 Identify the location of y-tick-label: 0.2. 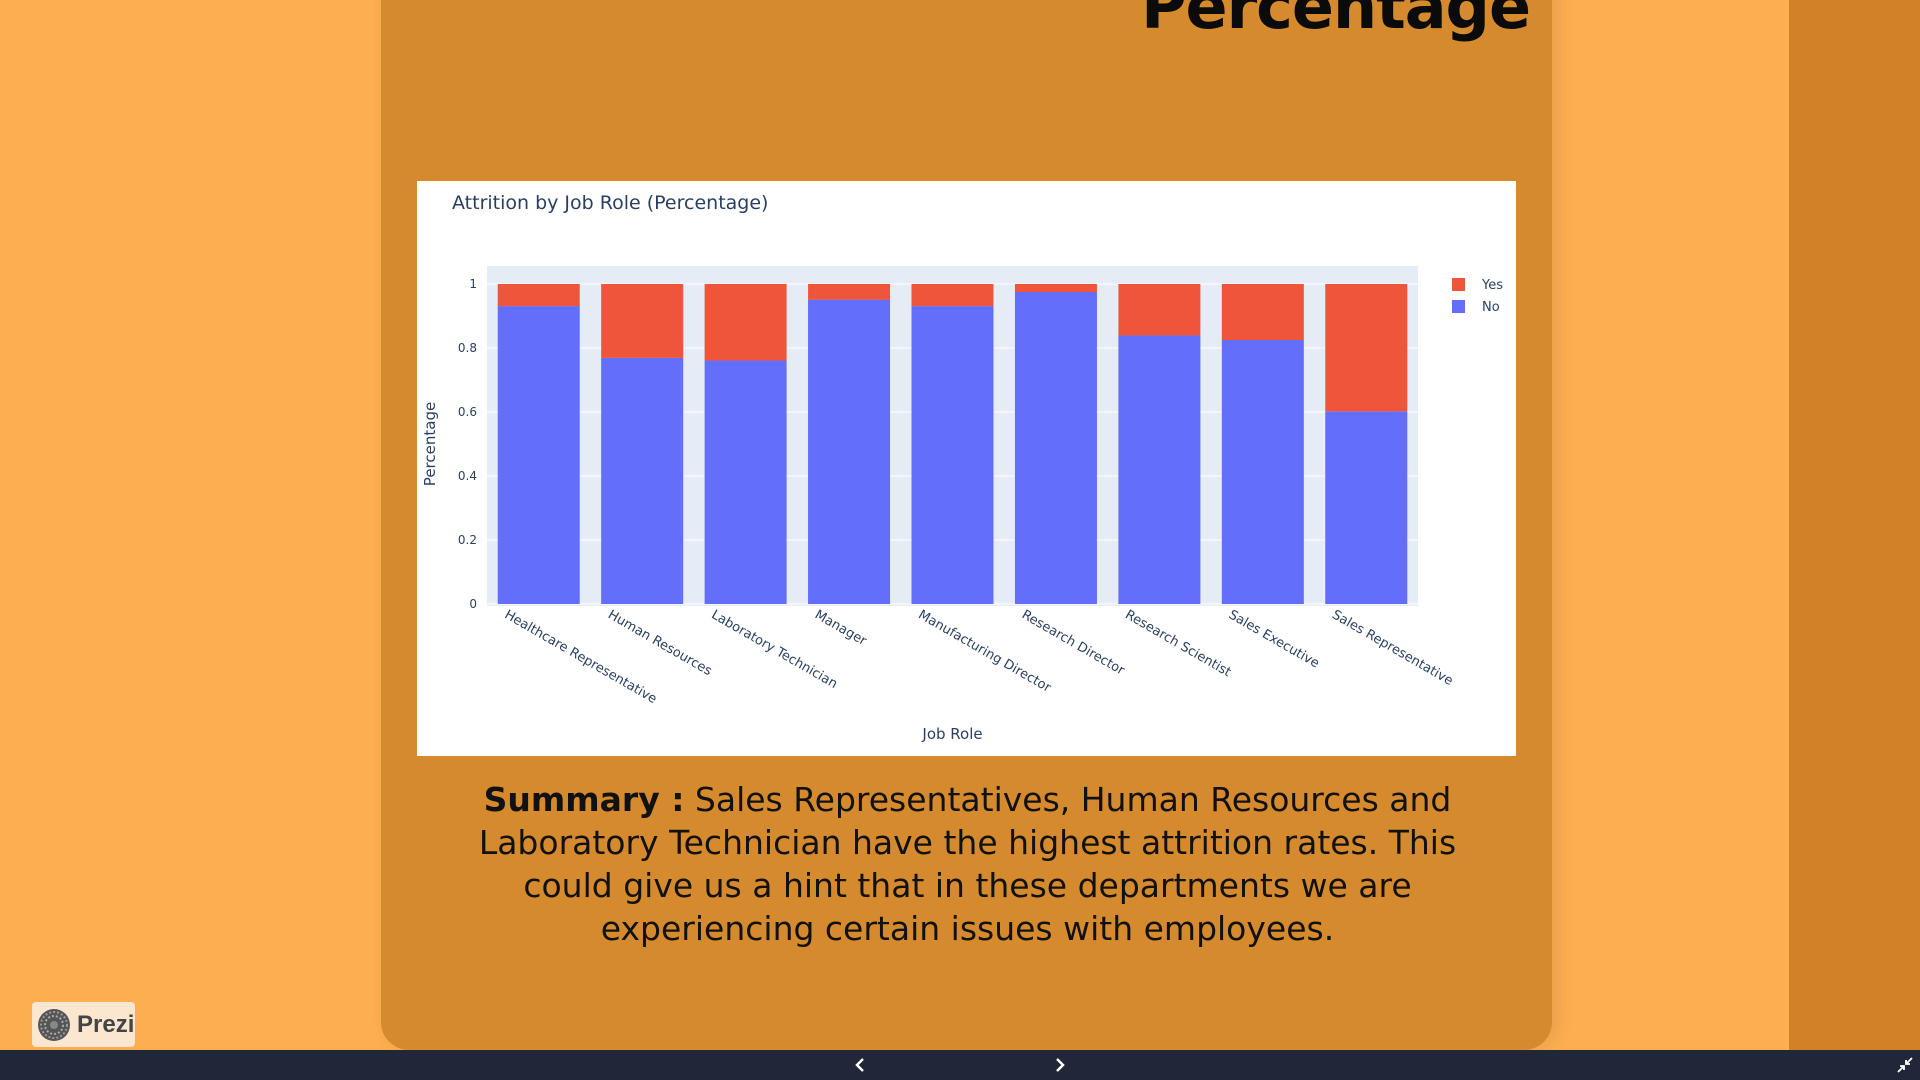
(467, 540).